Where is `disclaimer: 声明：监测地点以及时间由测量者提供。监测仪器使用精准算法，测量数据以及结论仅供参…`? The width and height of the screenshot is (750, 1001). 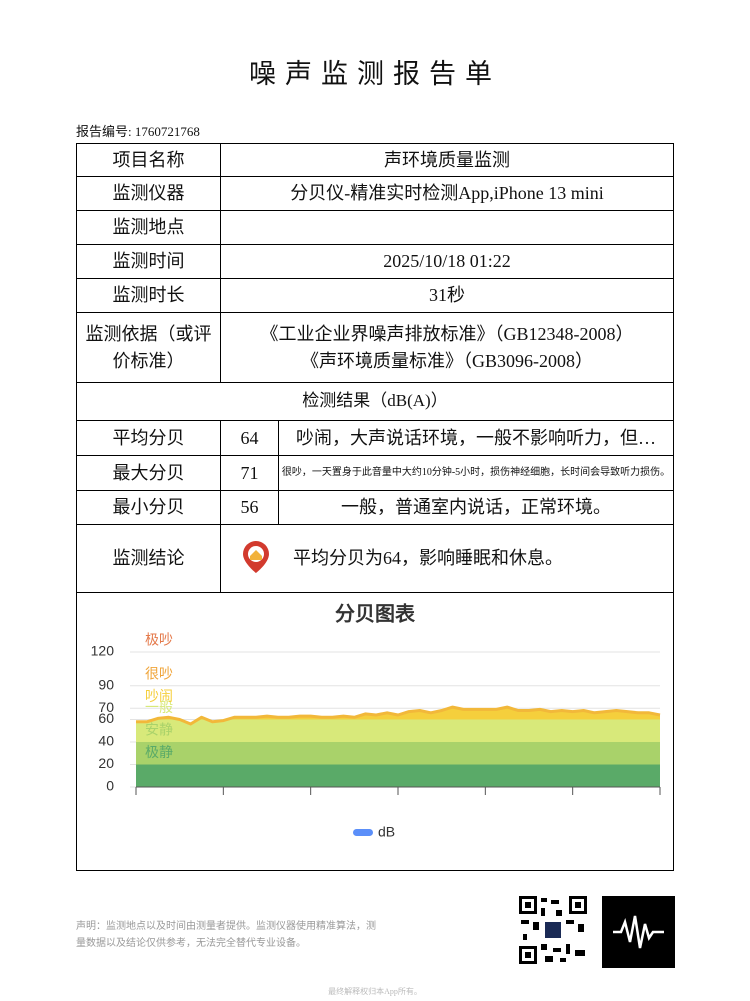
disclaimer: 声明：监测地点以及时间由测量者提供。监测仪器使用精准算法，测量数据以及结论仅供参… is located at coordinates (226, 935).